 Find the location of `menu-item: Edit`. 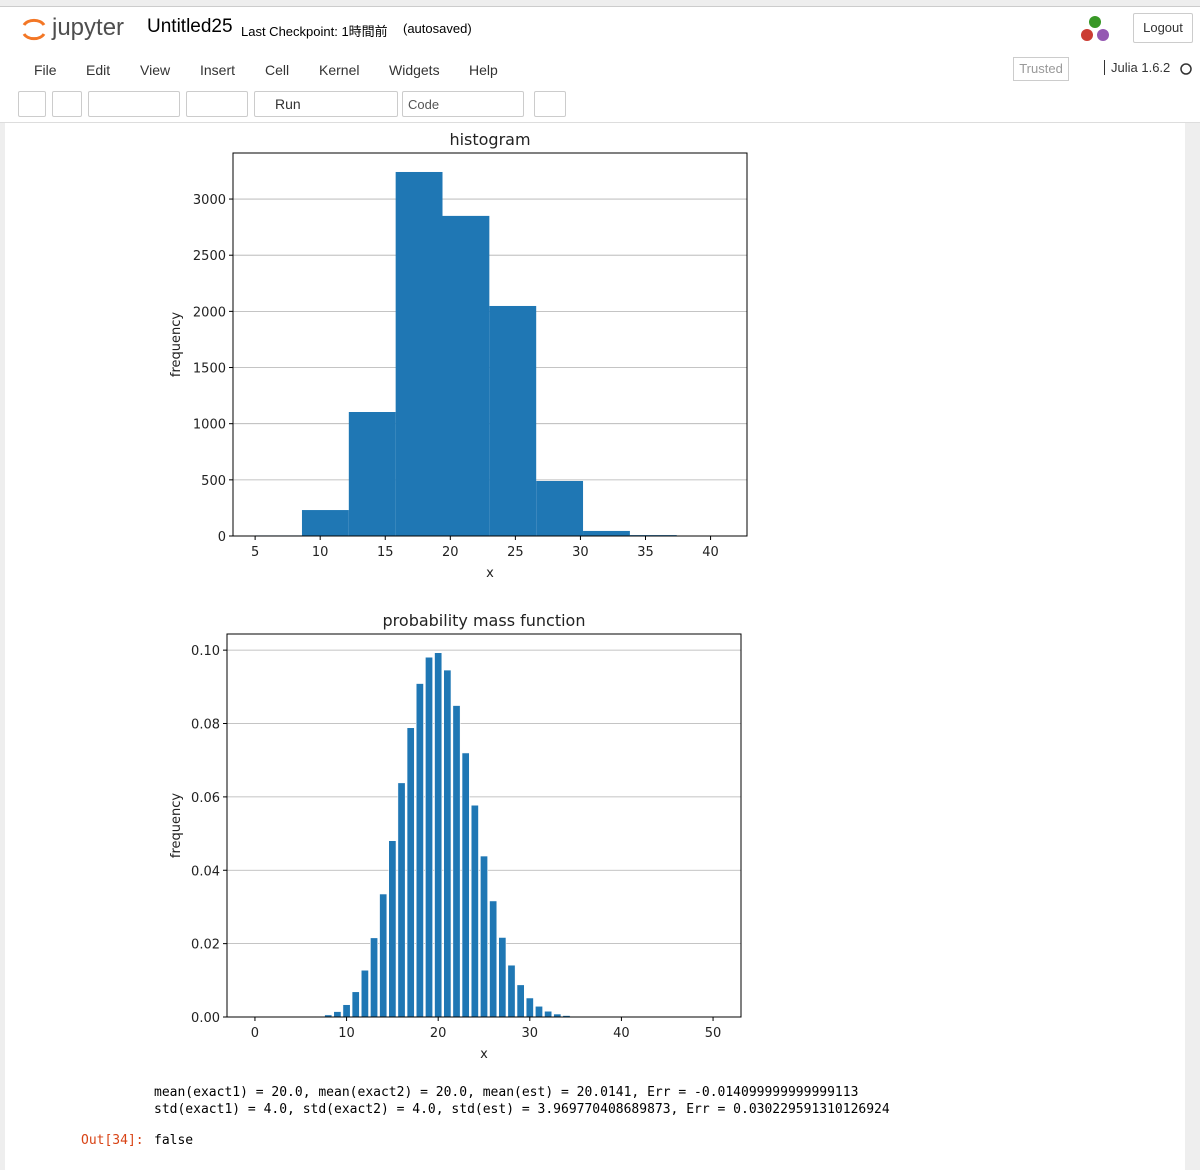

menu-item: Edit is located at coordinates (98, 70).